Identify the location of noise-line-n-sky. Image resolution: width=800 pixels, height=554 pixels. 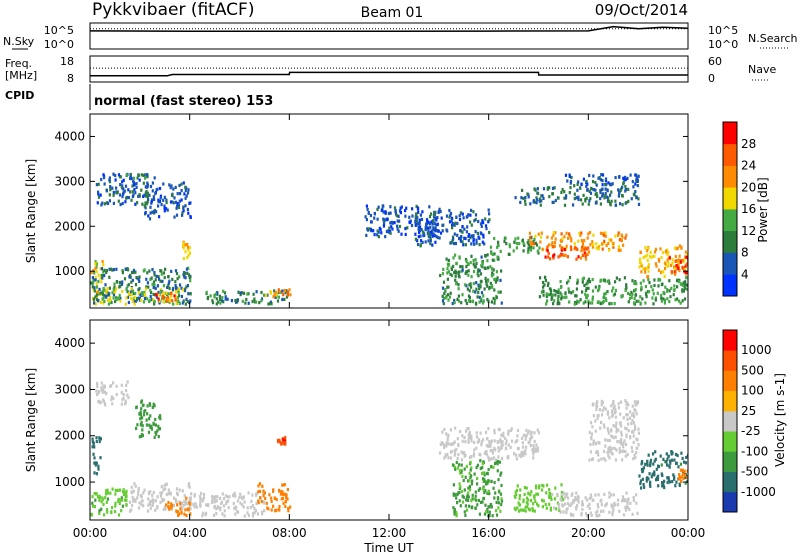
(389, 29).